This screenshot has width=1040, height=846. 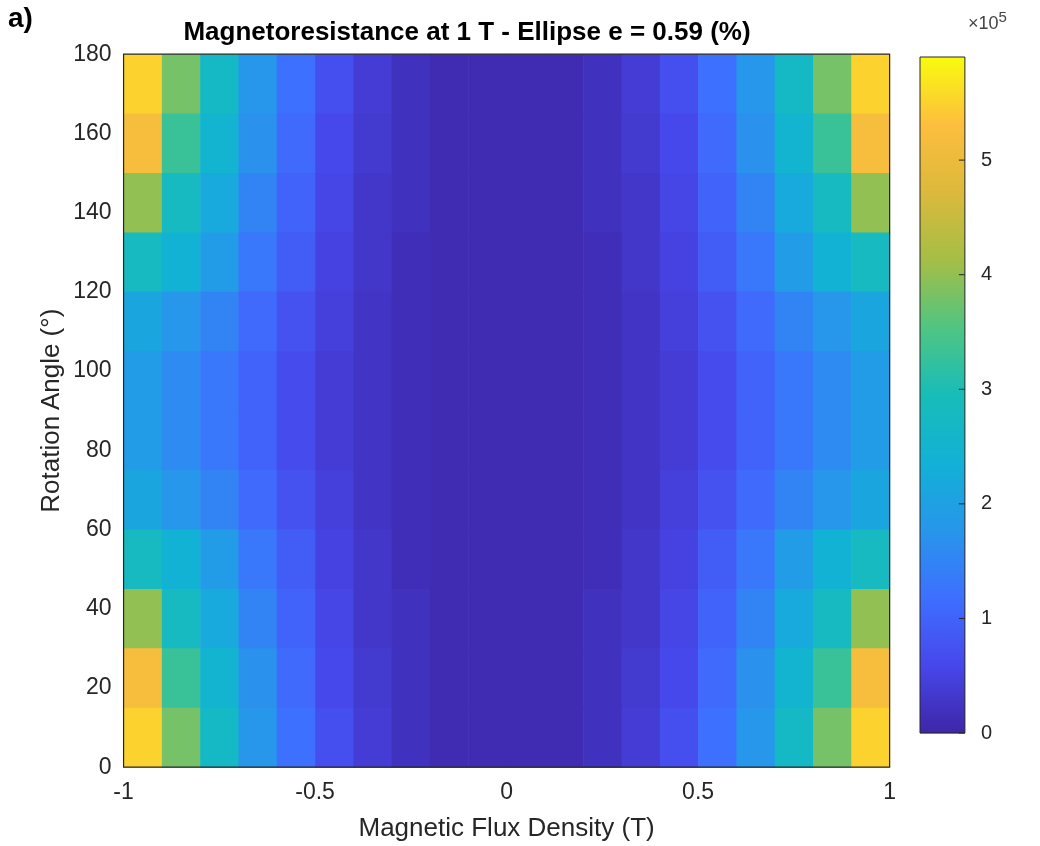 I want to click on y-tick-label: 0, so click(x=105, y=765).